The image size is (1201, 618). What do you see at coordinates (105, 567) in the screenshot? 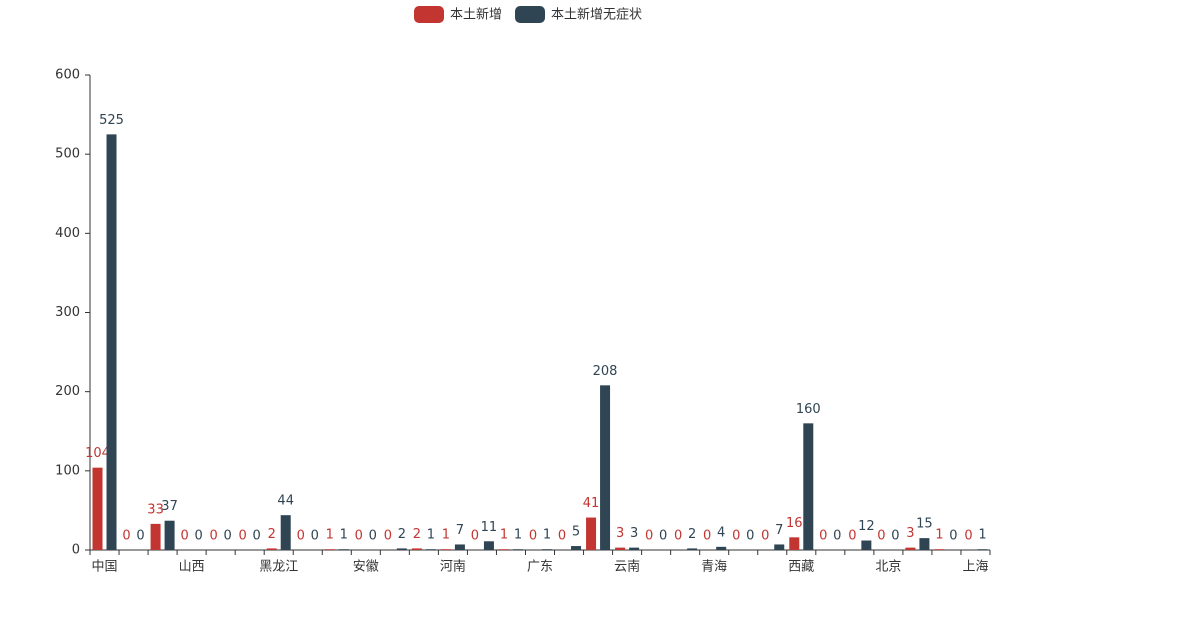
I see `x-tick-label: 中国` at bounding box center [105, 567].